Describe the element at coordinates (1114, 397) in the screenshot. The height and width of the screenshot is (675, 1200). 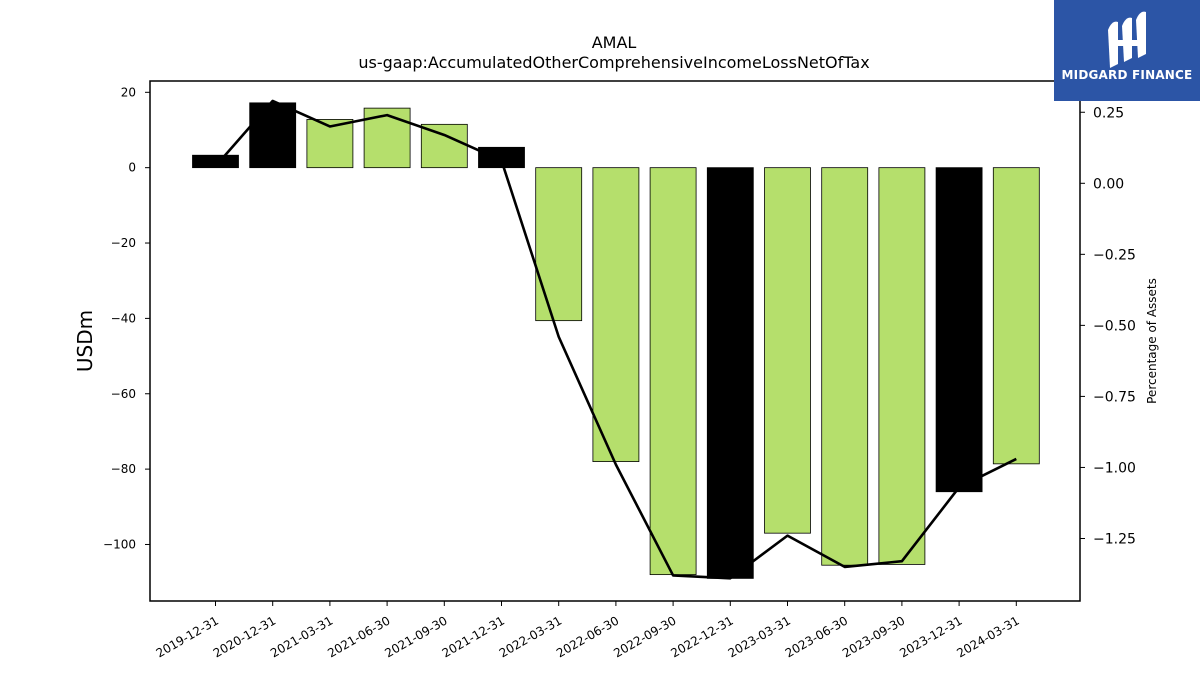
I see `y2-tick-label: −0.75` at that location.